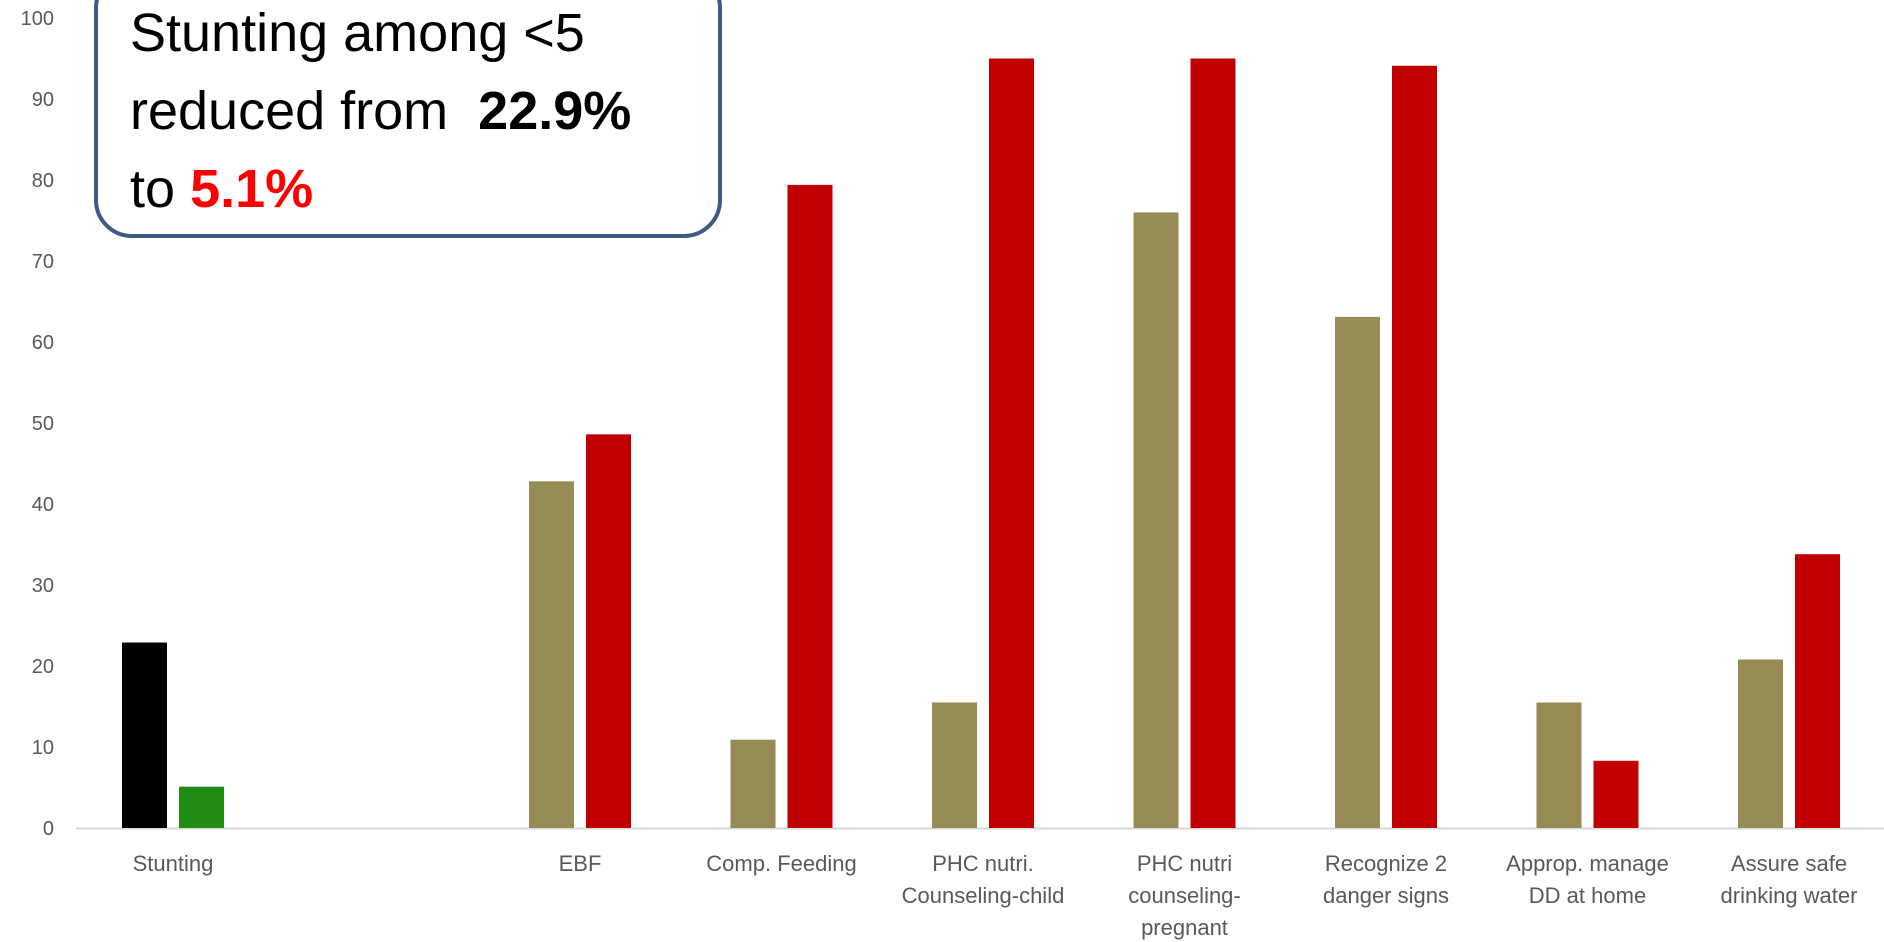  Describe the element at coordinates (982, 863) in the screenshot. I see `category-label: PHC nutri.` at that location.